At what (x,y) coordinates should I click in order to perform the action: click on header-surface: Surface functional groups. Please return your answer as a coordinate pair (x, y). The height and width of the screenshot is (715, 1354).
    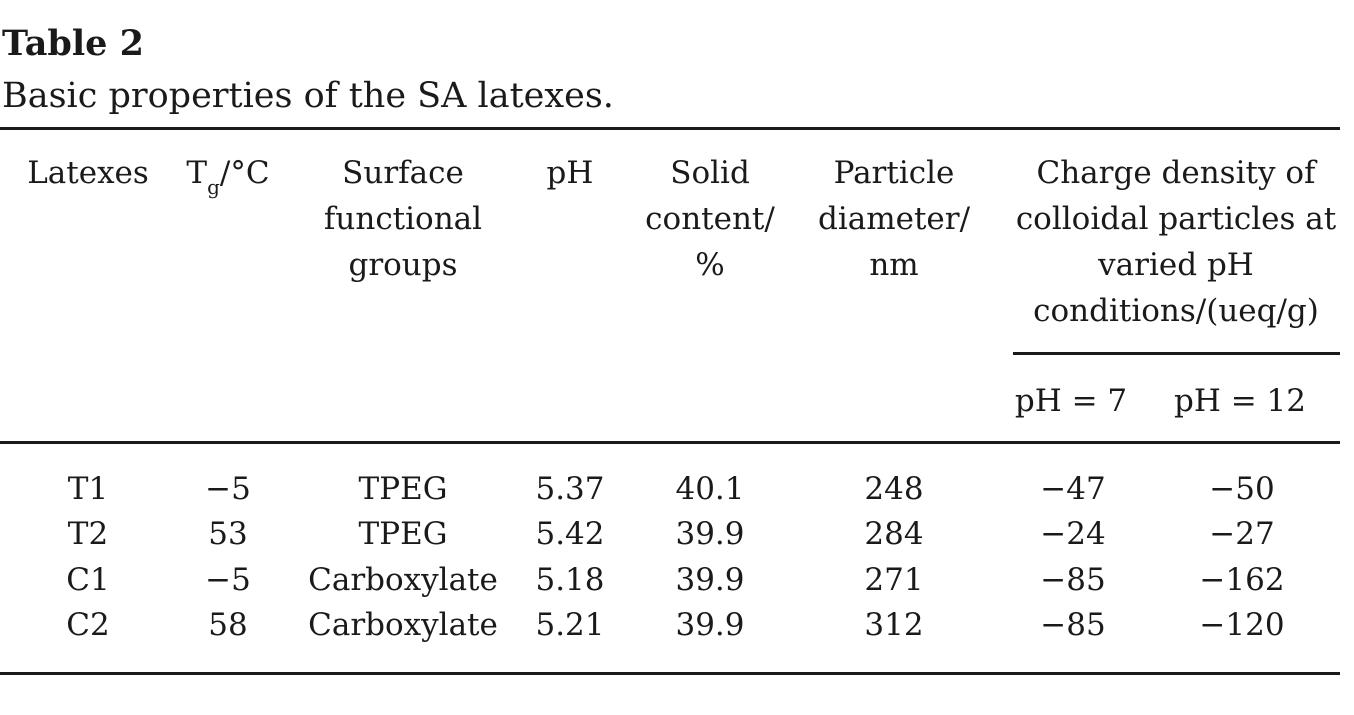
    Looking at the image, I should click on (403, 219).